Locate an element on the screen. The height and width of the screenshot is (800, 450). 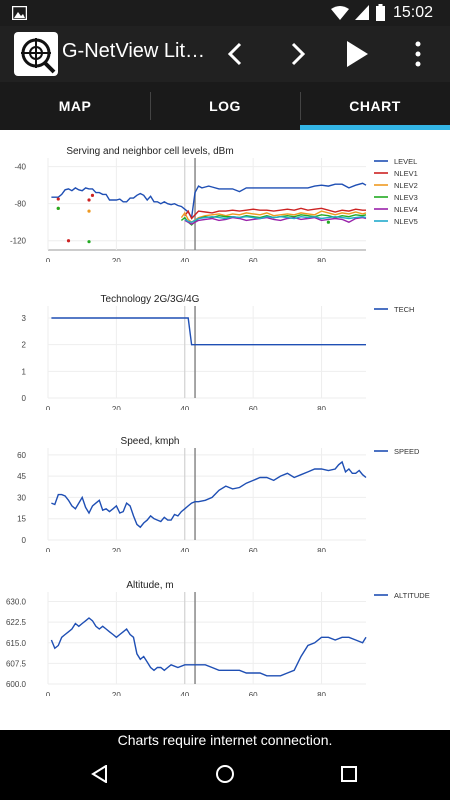
y-tick-label: 30 is located at coordinates (21, 497).